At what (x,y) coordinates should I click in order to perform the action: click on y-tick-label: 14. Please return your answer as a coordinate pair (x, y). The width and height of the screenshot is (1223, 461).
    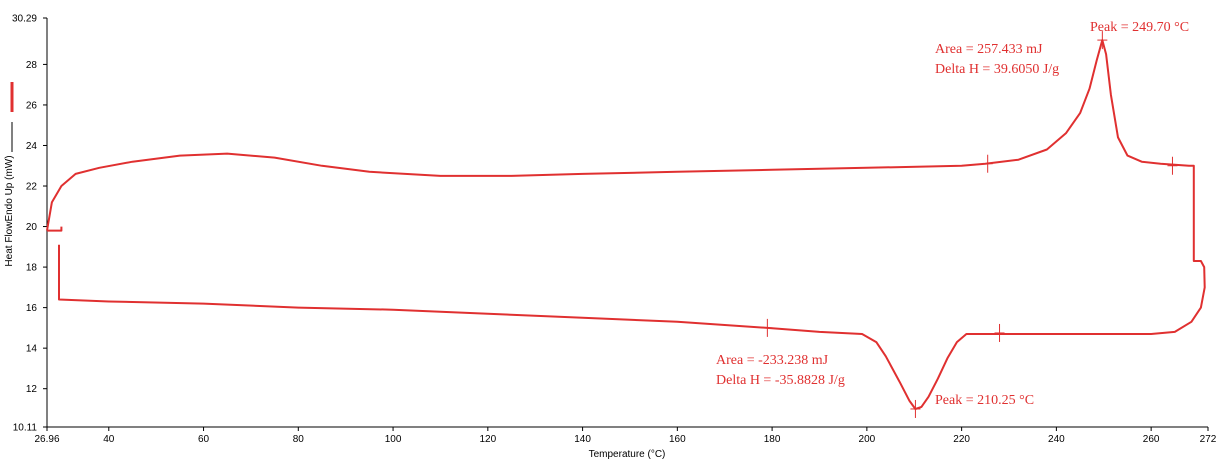
    Looking at the image, I should click on (32, 349).